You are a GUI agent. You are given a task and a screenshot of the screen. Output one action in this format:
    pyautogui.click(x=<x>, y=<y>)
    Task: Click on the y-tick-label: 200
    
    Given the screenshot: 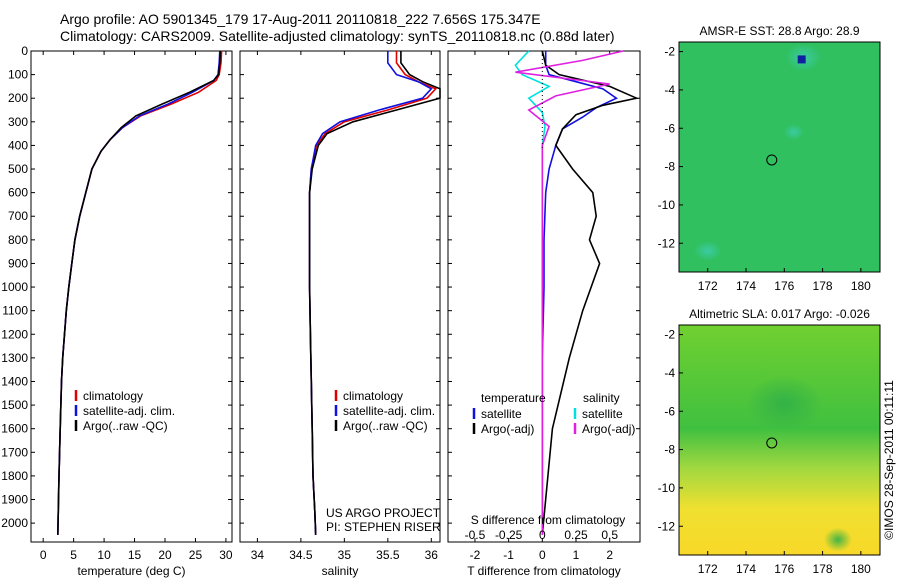 What is the action you would take?
    pyautogui.click(x=18, y=98)
    